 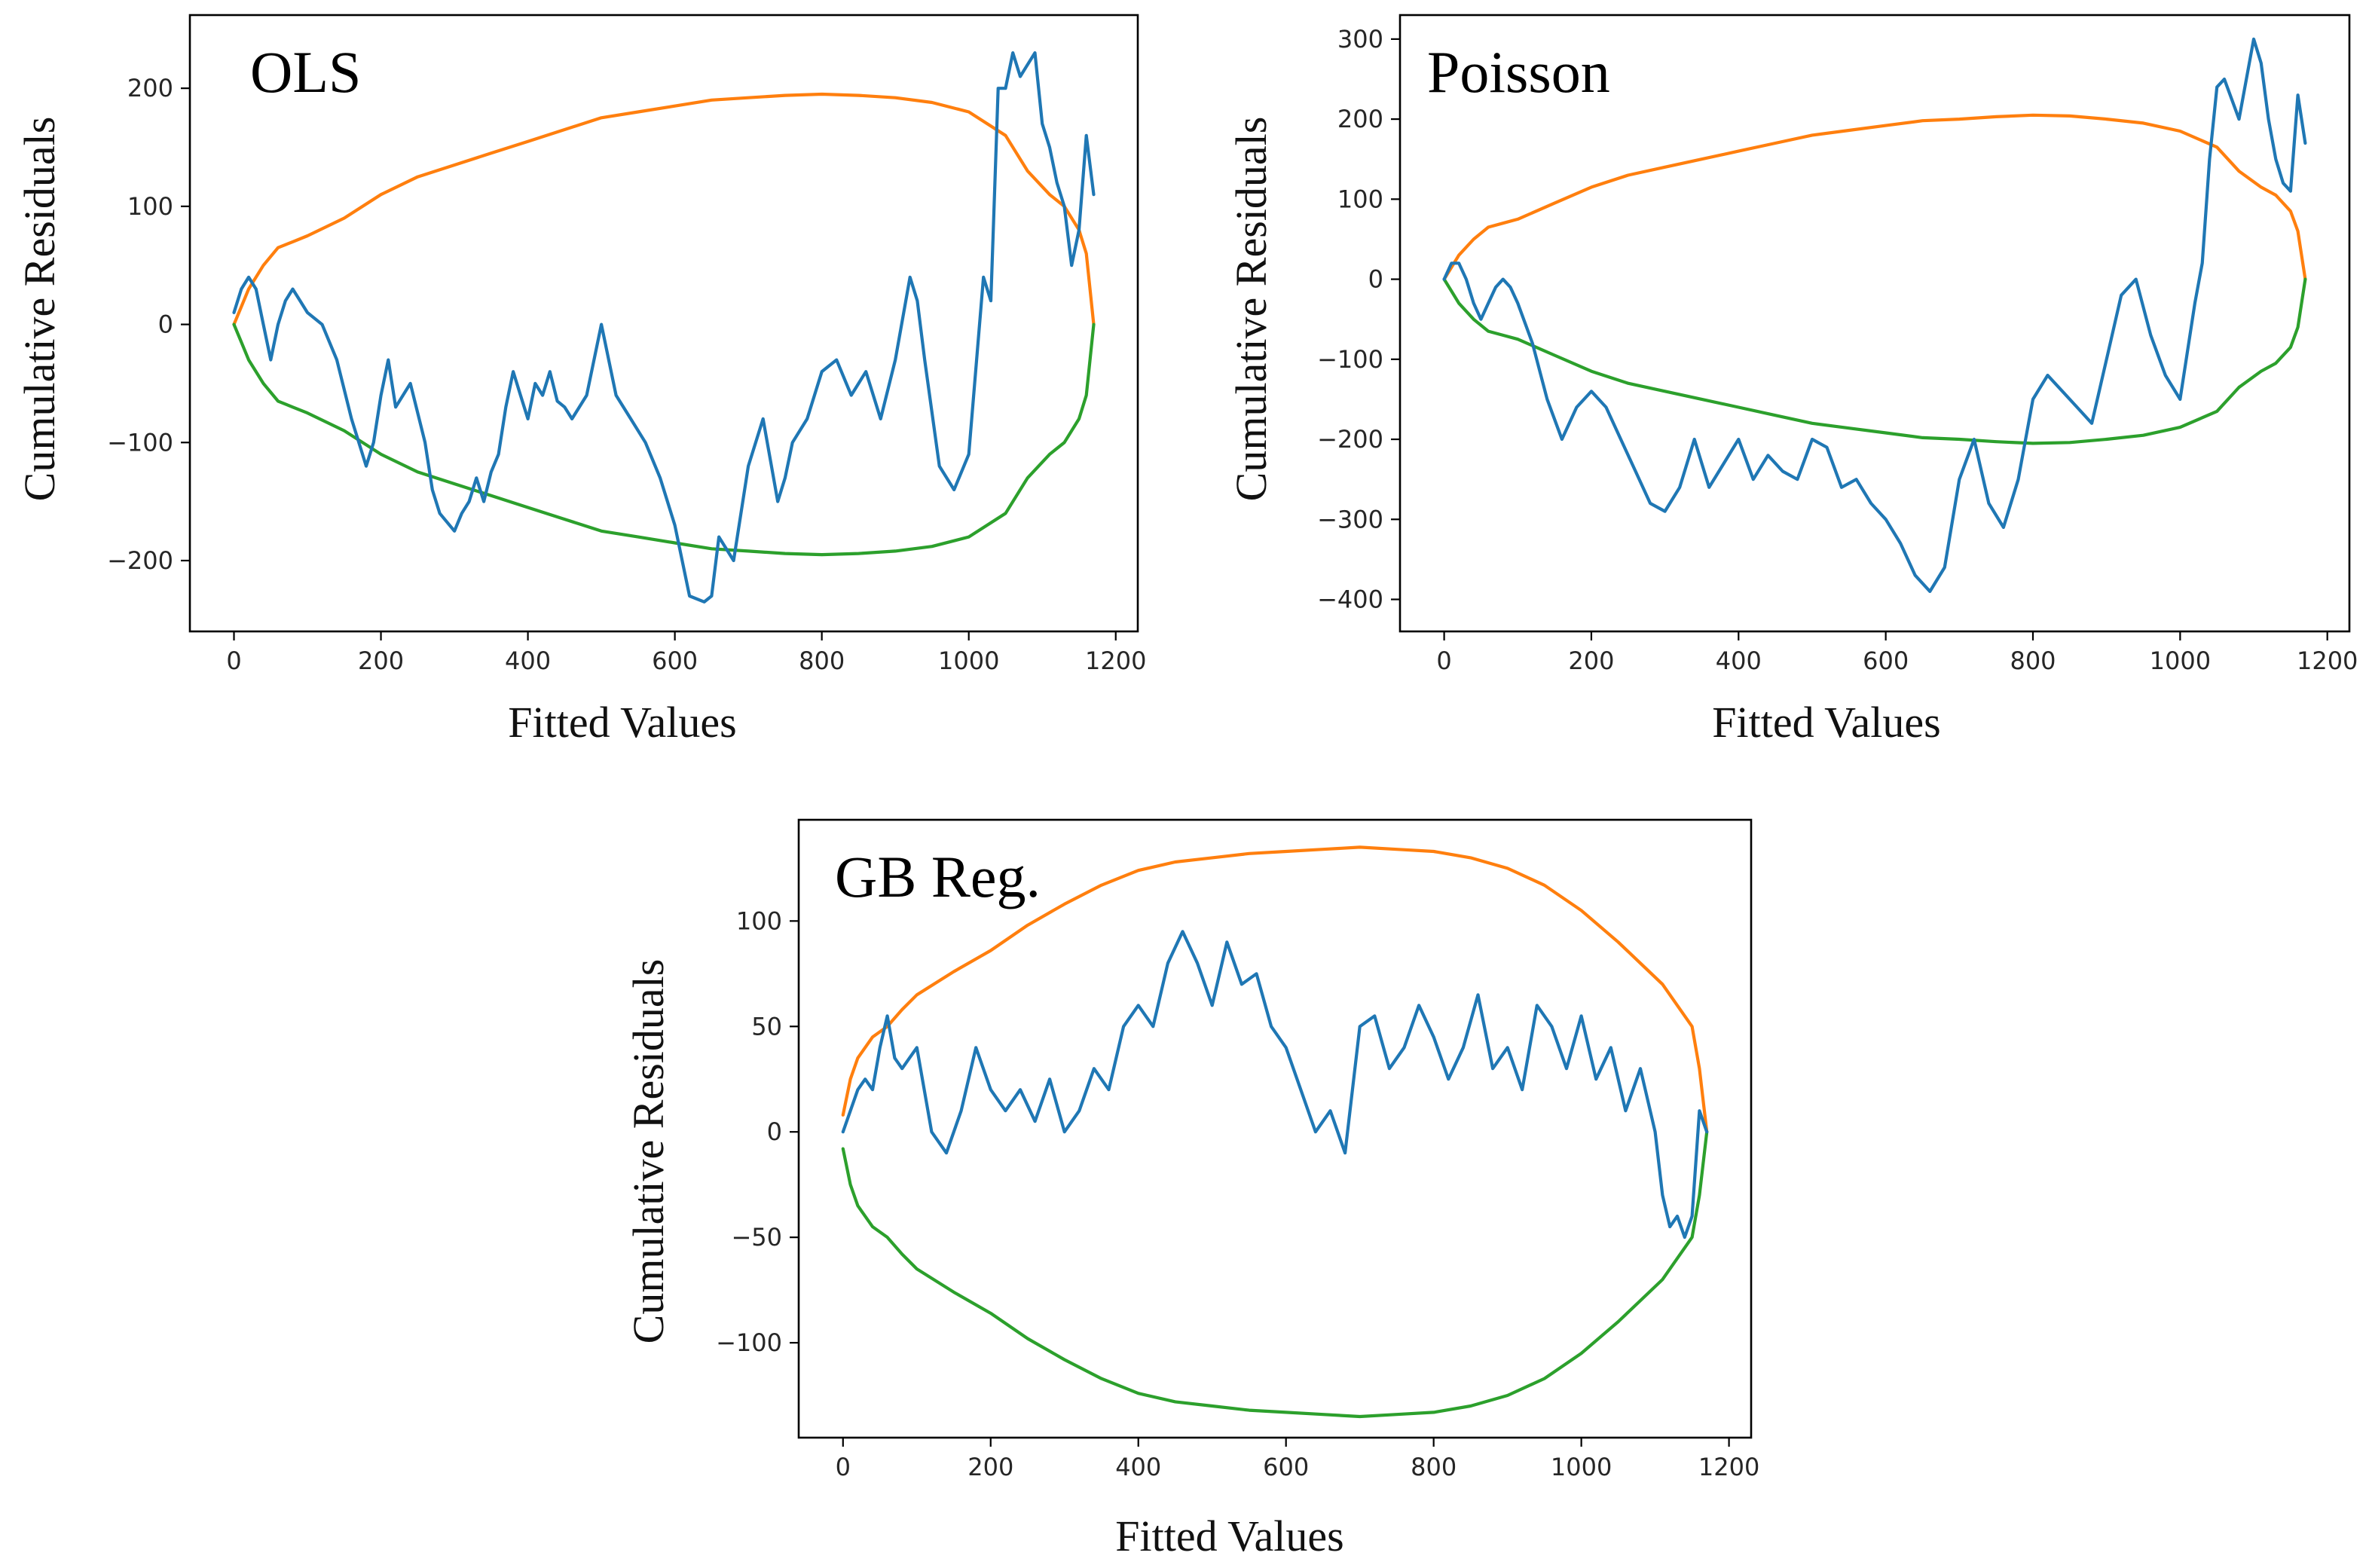 I want to click on y-tick-label: −300, so click(x=1350, y=519).